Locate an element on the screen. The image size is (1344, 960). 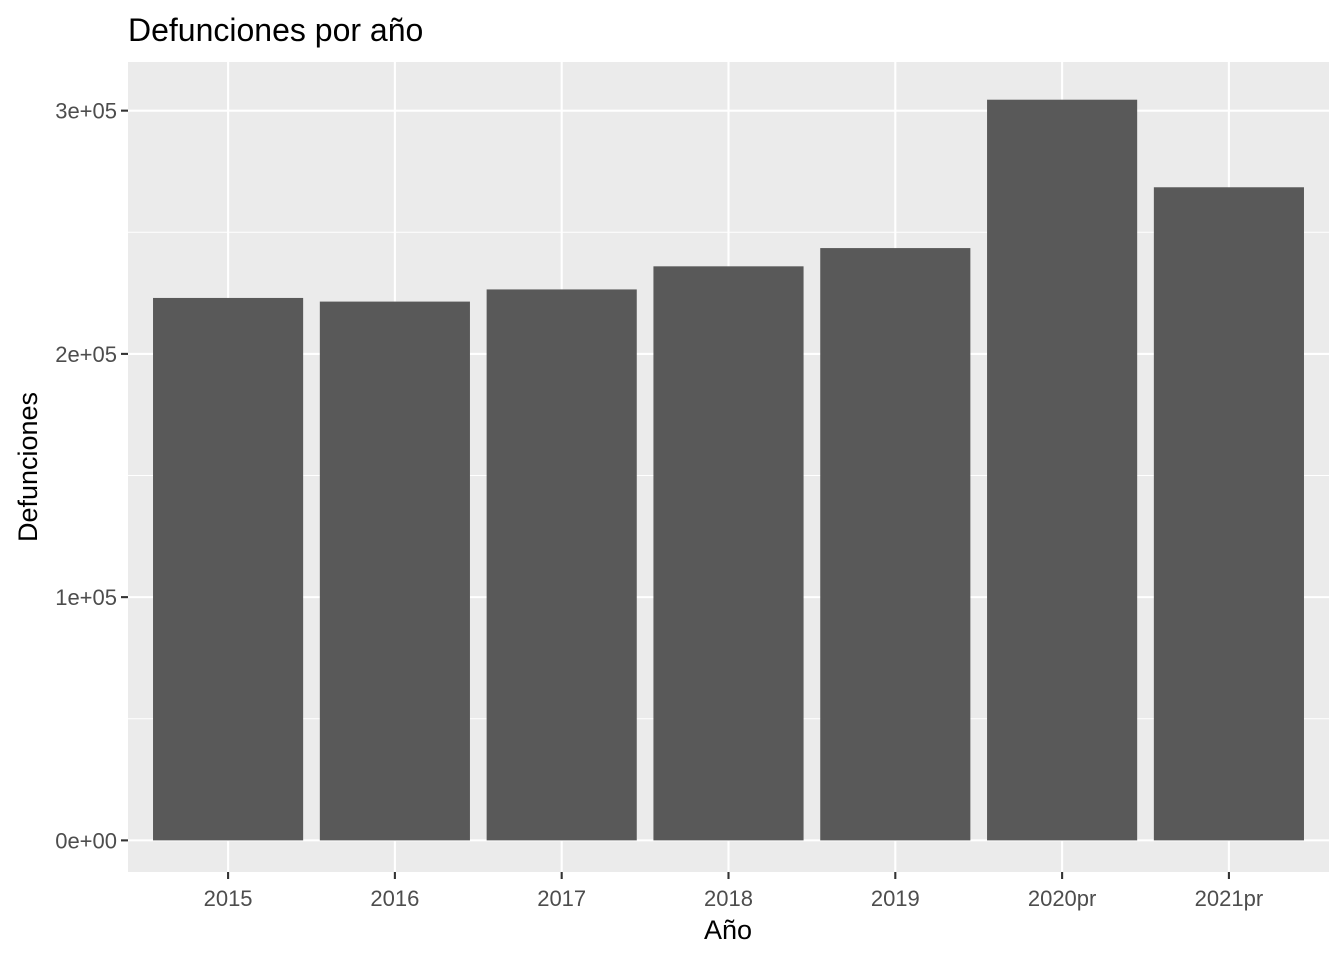
bar-2021pr is located at coordinates (1228, 514).